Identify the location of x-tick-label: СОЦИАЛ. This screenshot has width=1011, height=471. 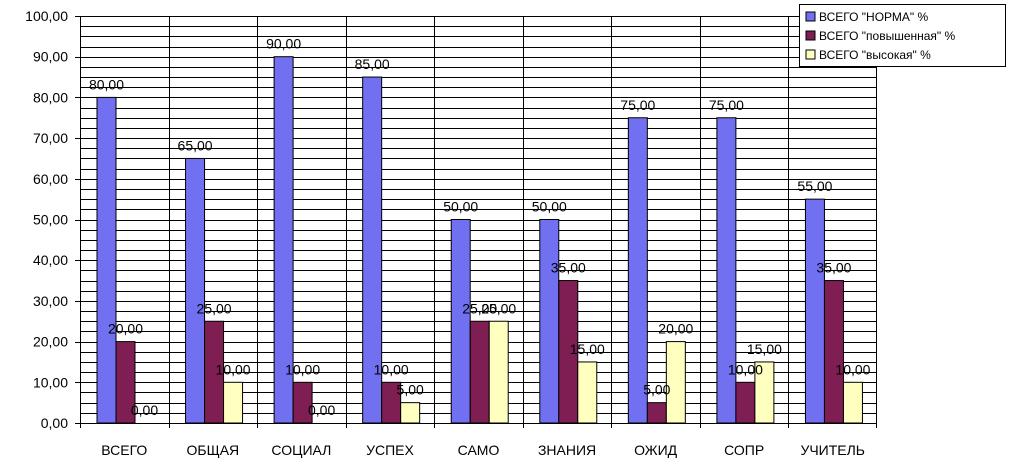
(301, 450).